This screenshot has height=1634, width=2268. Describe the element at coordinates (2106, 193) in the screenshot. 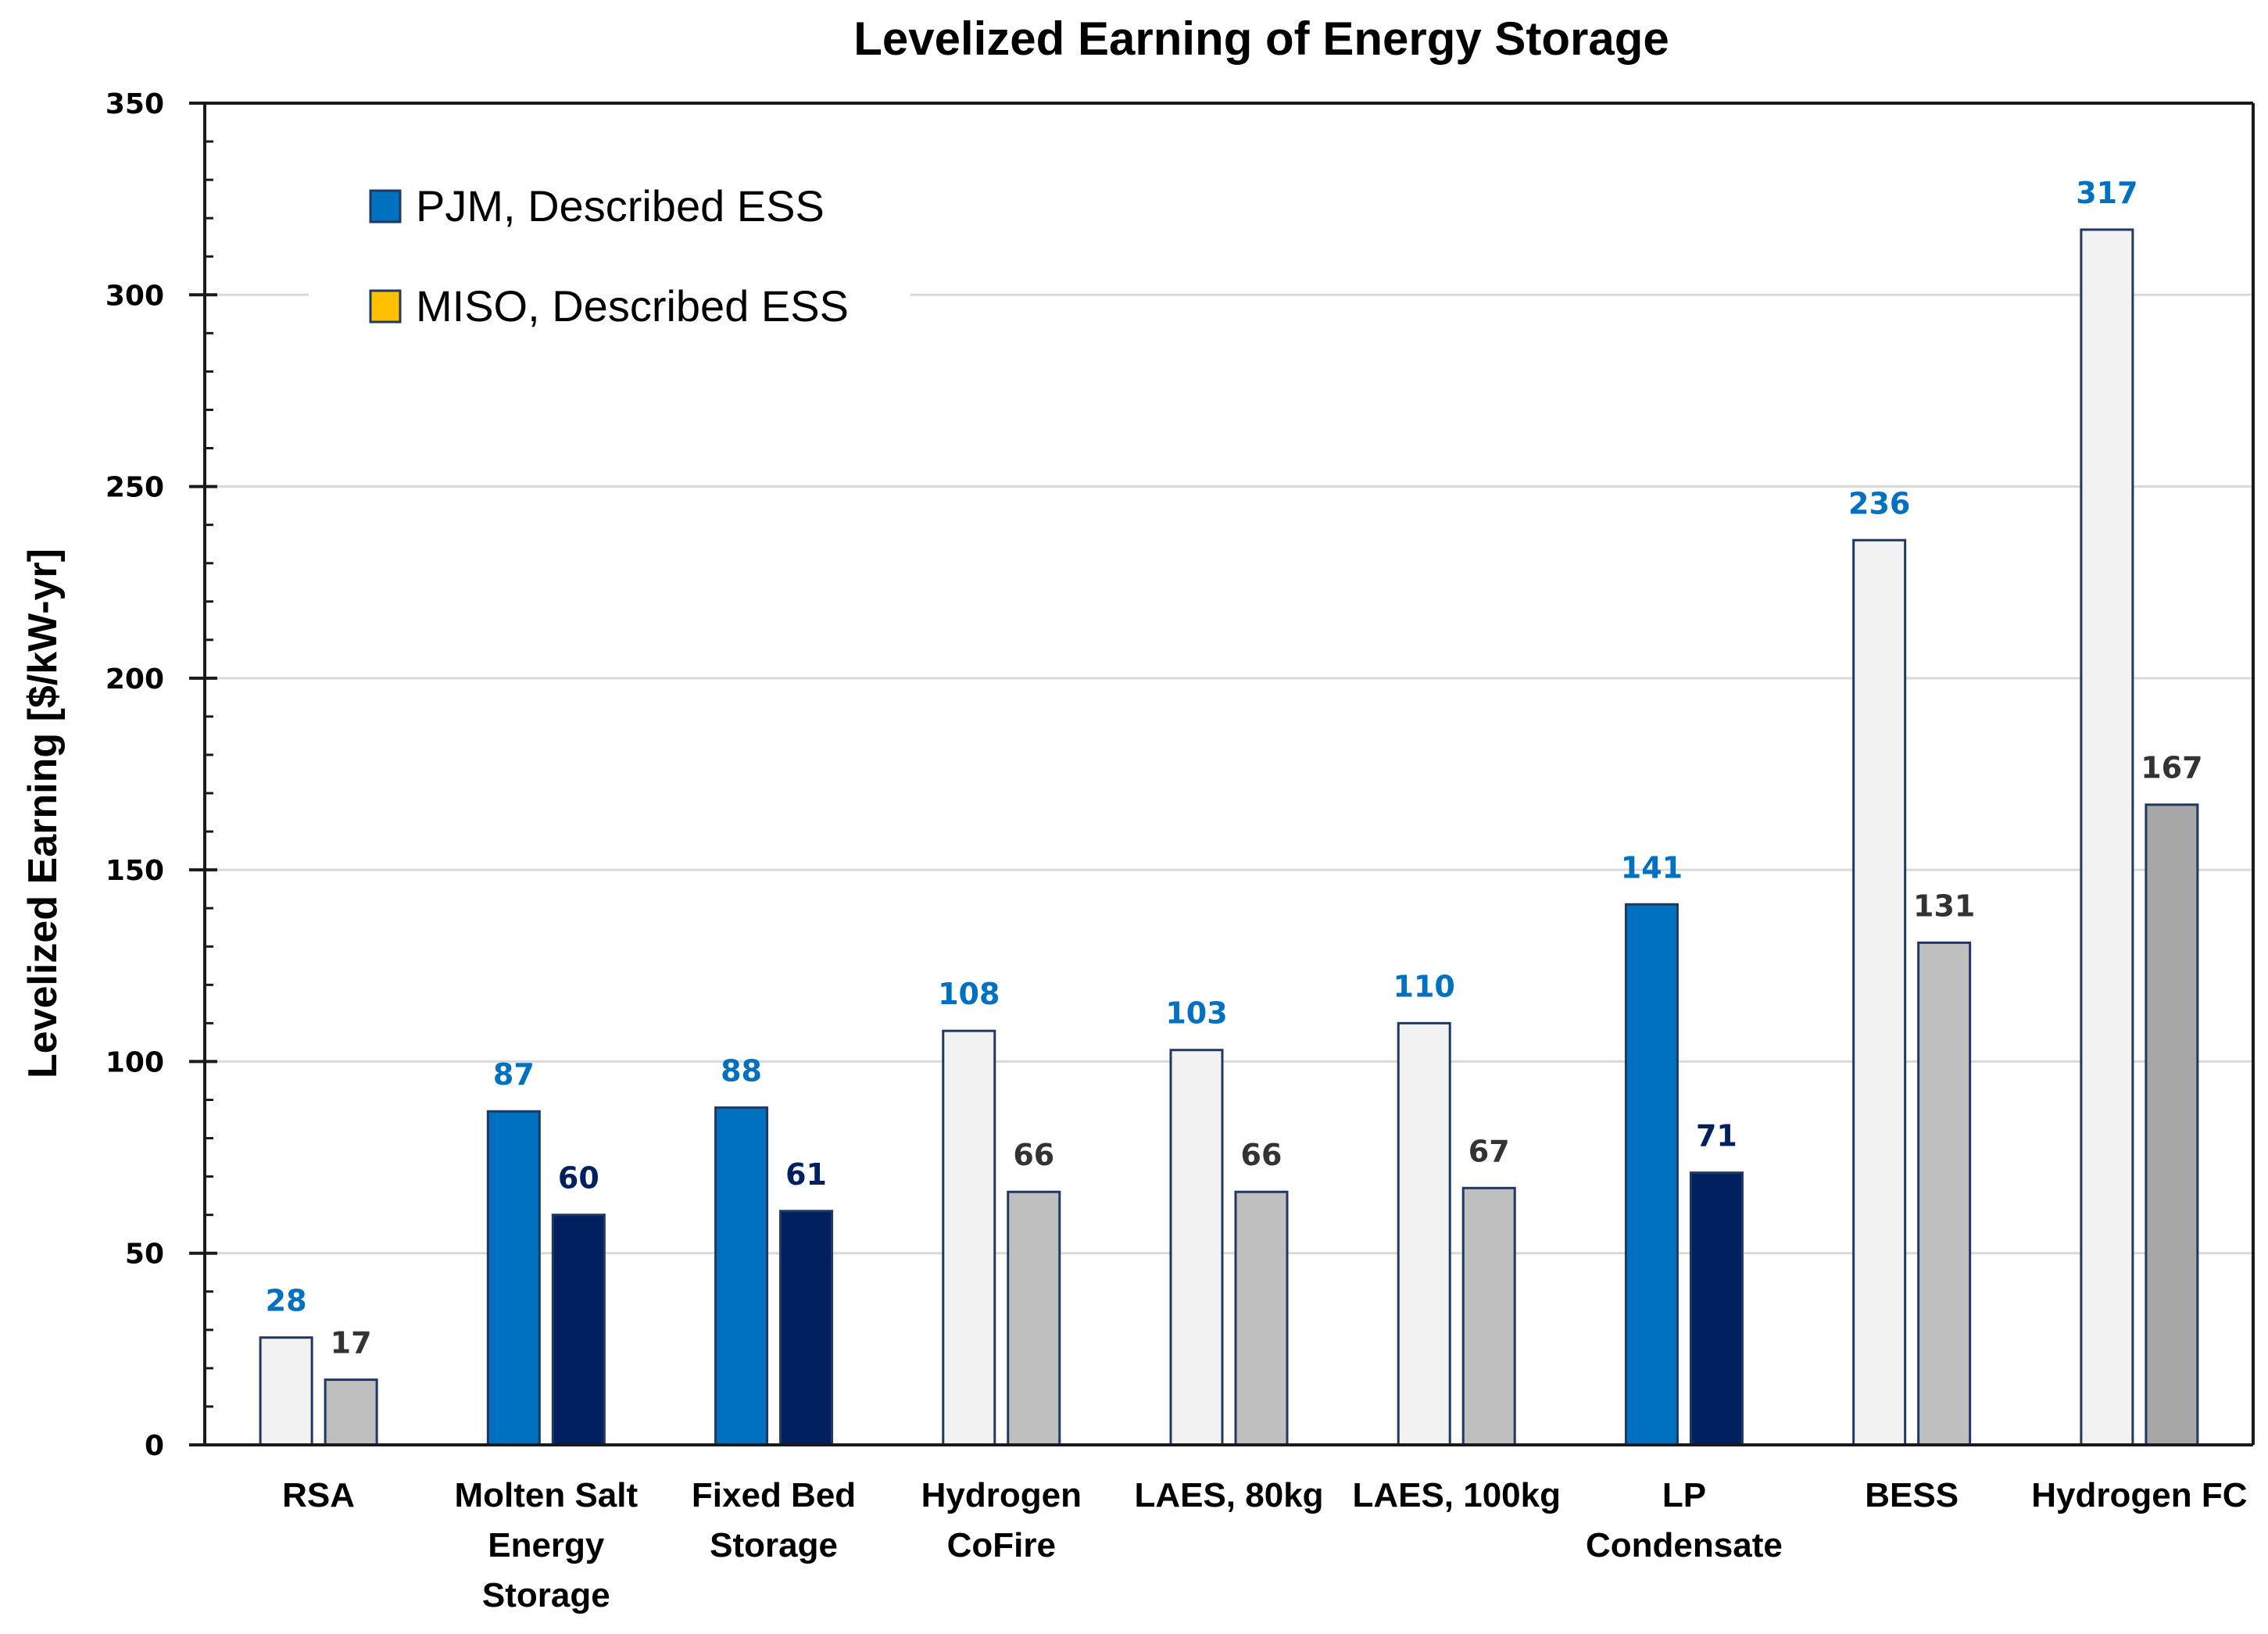

I see `data-label-pjm: 317` at that location.